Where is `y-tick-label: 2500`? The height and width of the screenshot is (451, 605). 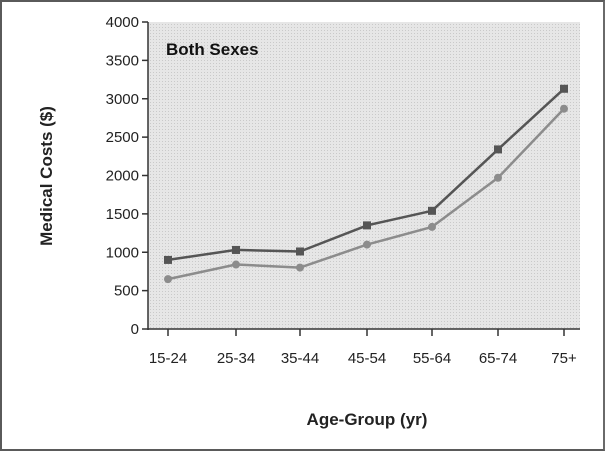
y-tick-label: 2500 is located at coordinates (122, 137).